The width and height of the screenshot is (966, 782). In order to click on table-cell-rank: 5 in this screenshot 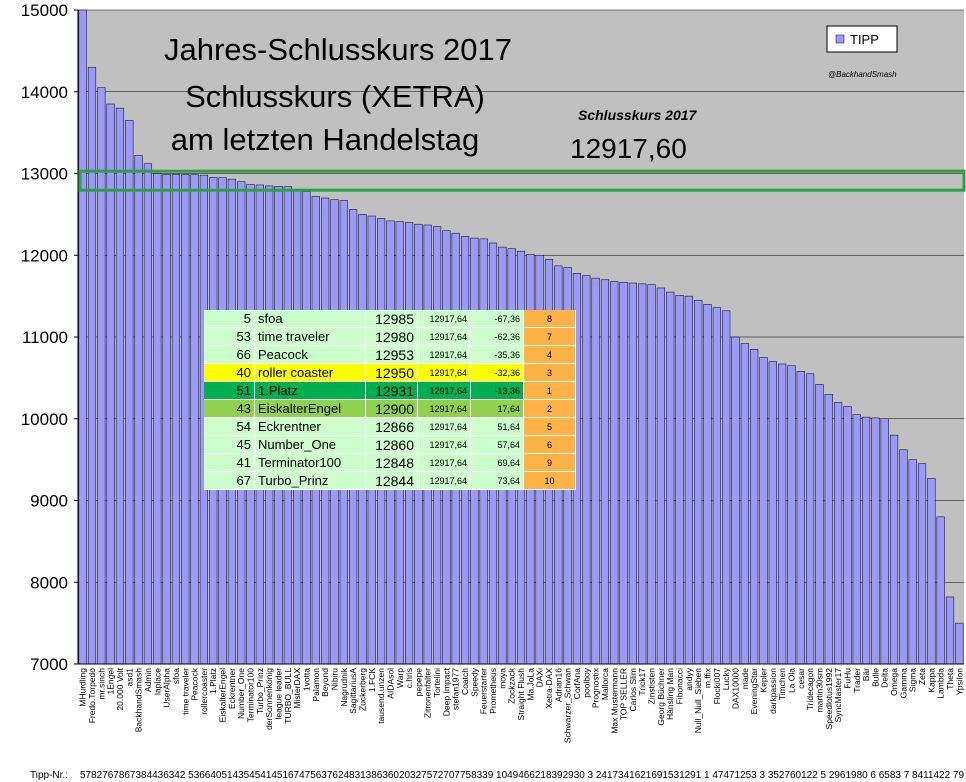, I will do `click(229, 319)`.